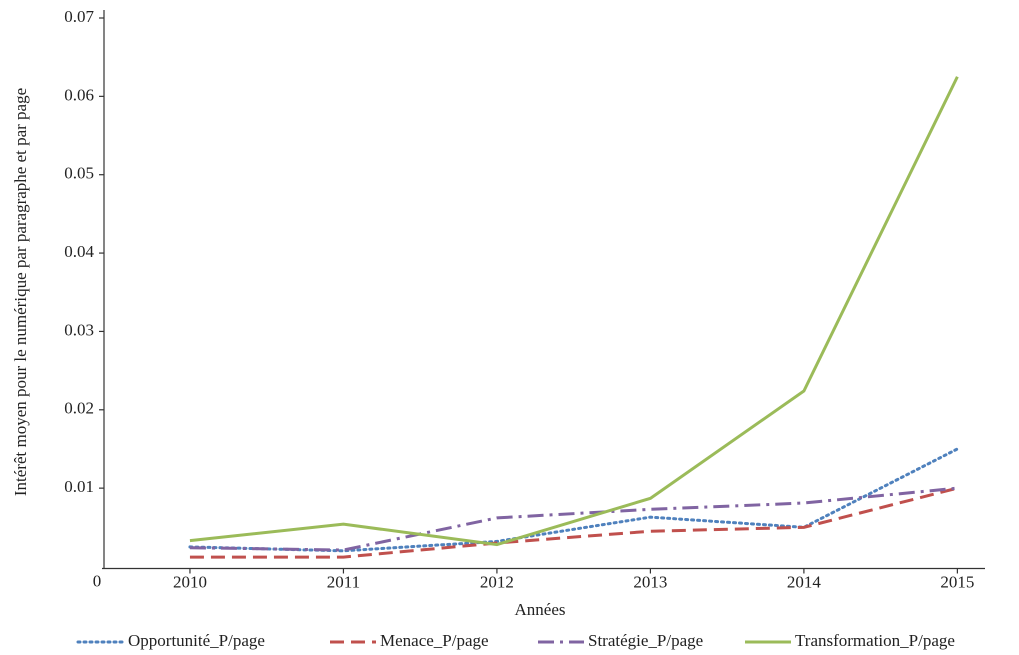  Describe the element at coordinates (343, 581) in the screenshot. I see `x-tick-label: 2011` at that location.